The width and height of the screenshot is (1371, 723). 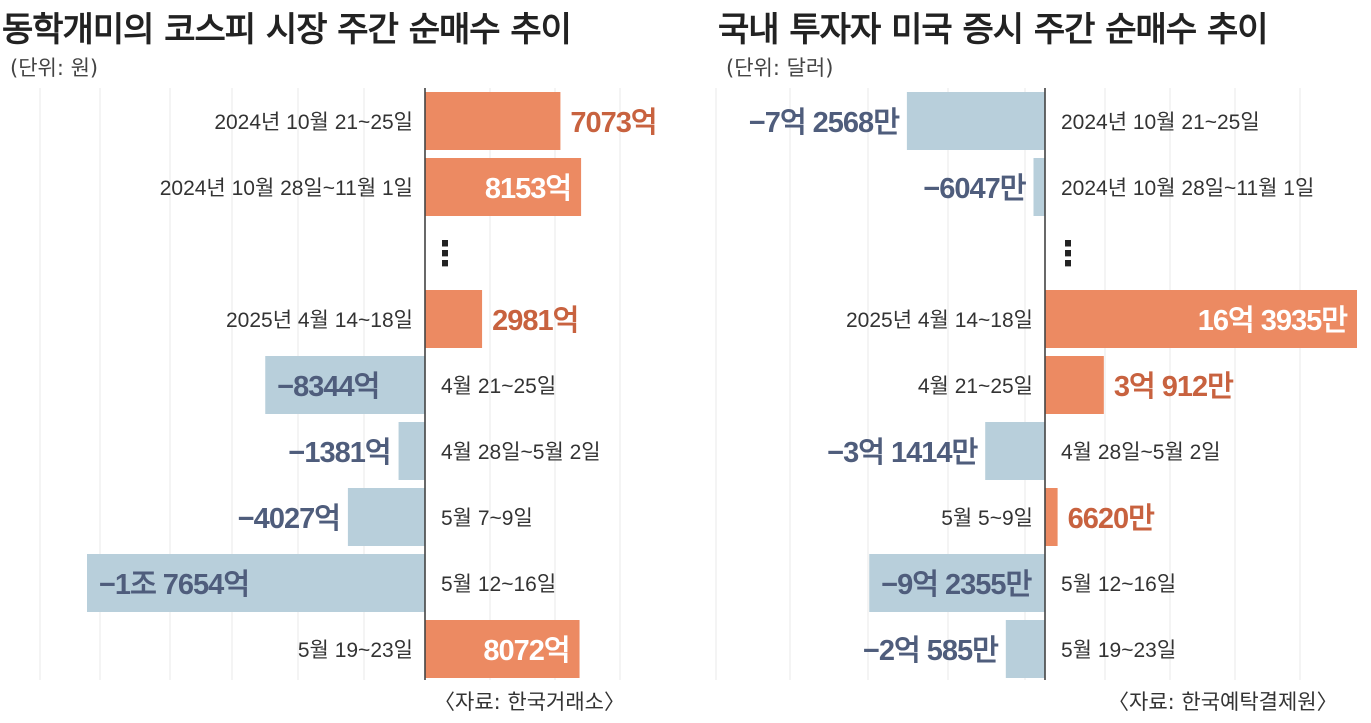 I want to click on value-label: −1조 7654억, so click(x=174, y=584).